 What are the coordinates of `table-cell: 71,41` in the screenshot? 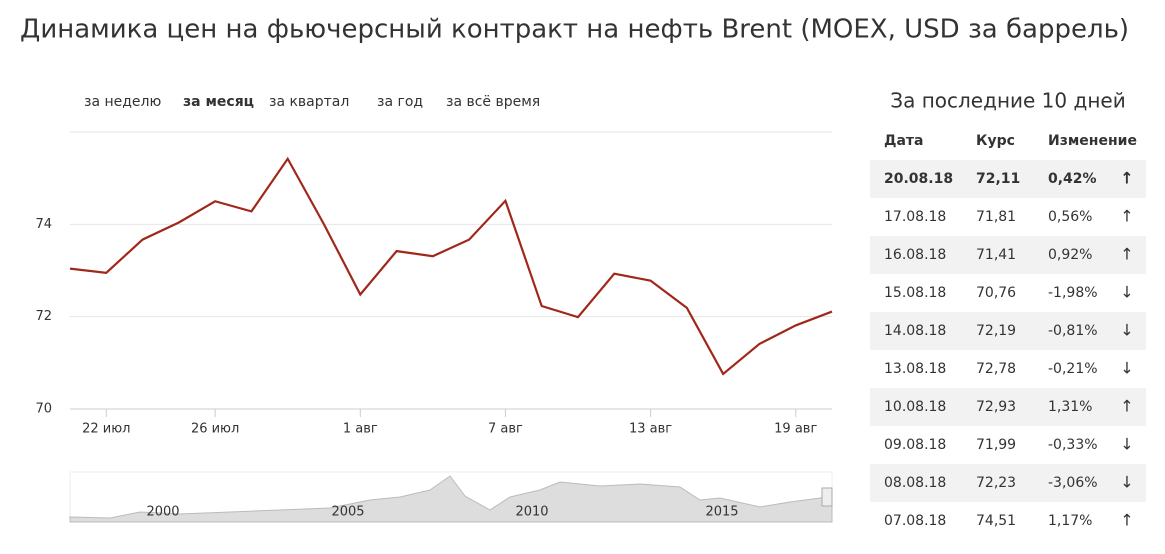 It's located at (996, 255).